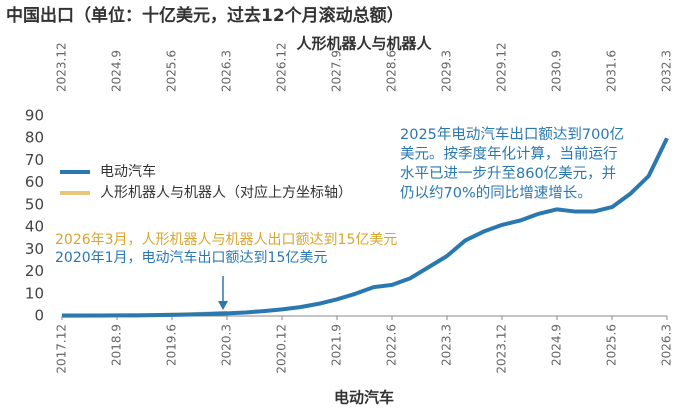 This screenshot has width=692, height=419. I want to click on x-tick-label: 2024.9, so click(557, 345).